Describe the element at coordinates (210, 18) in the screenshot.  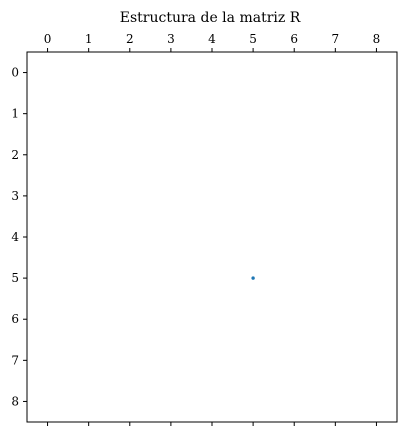
I see `chart-title: Estructura de la matriz R` at that location.